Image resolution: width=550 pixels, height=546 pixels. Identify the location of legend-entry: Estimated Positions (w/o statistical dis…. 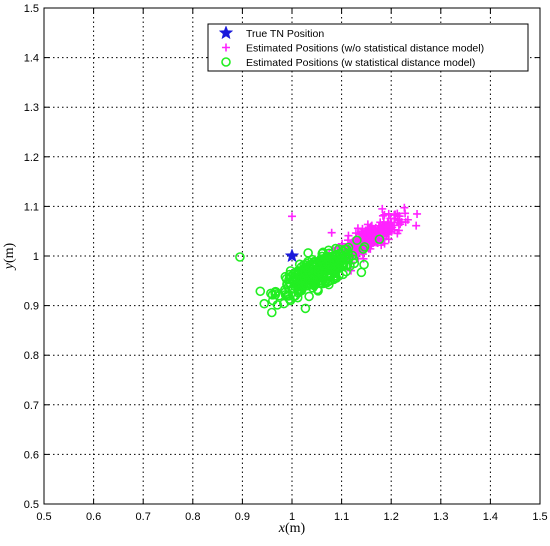
(353, 49).